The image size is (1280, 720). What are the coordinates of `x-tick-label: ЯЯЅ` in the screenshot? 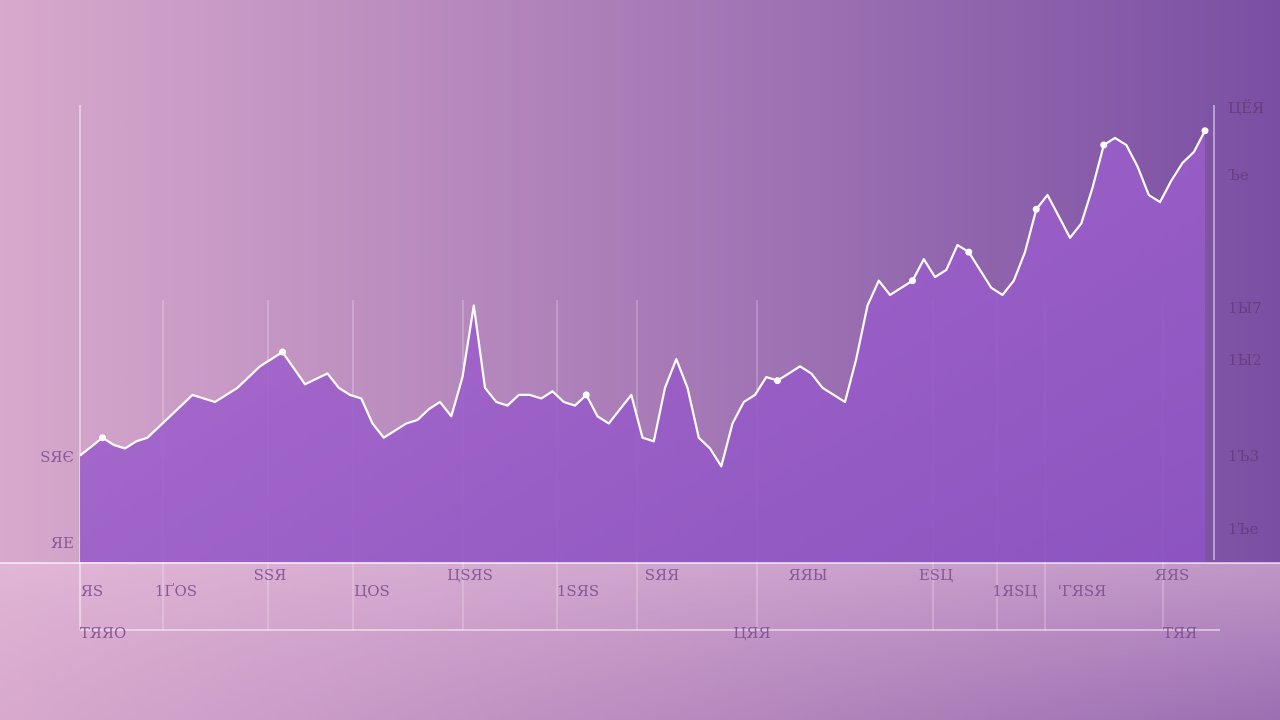 It's located at (1172, 575).